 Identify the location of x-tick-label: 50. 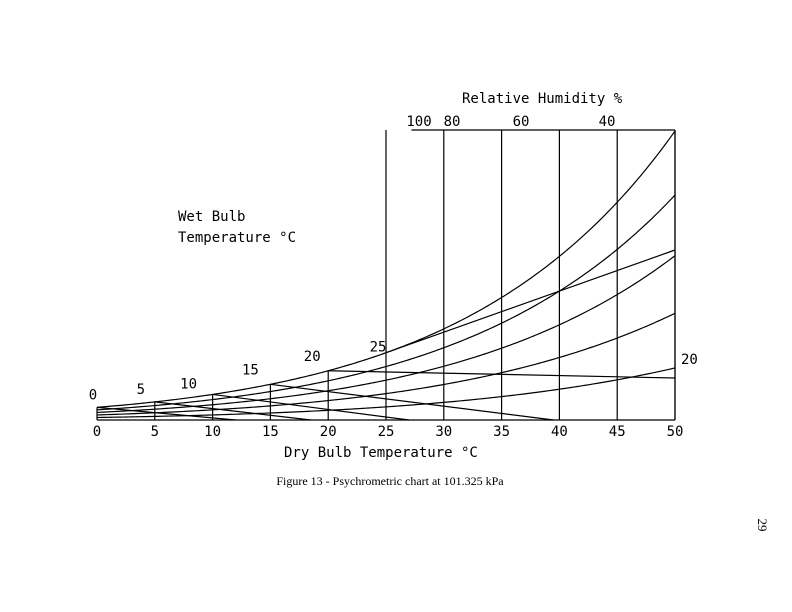
(675, 432).